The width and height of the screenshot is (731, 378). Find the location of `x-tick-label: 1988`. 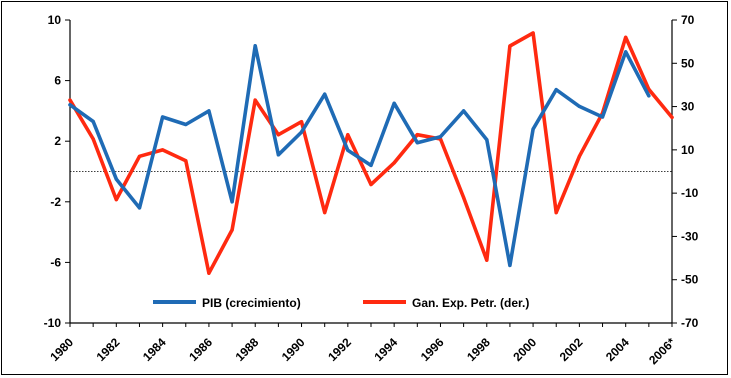

x-tick-label: 1988 is located at coordinates (247, 349).